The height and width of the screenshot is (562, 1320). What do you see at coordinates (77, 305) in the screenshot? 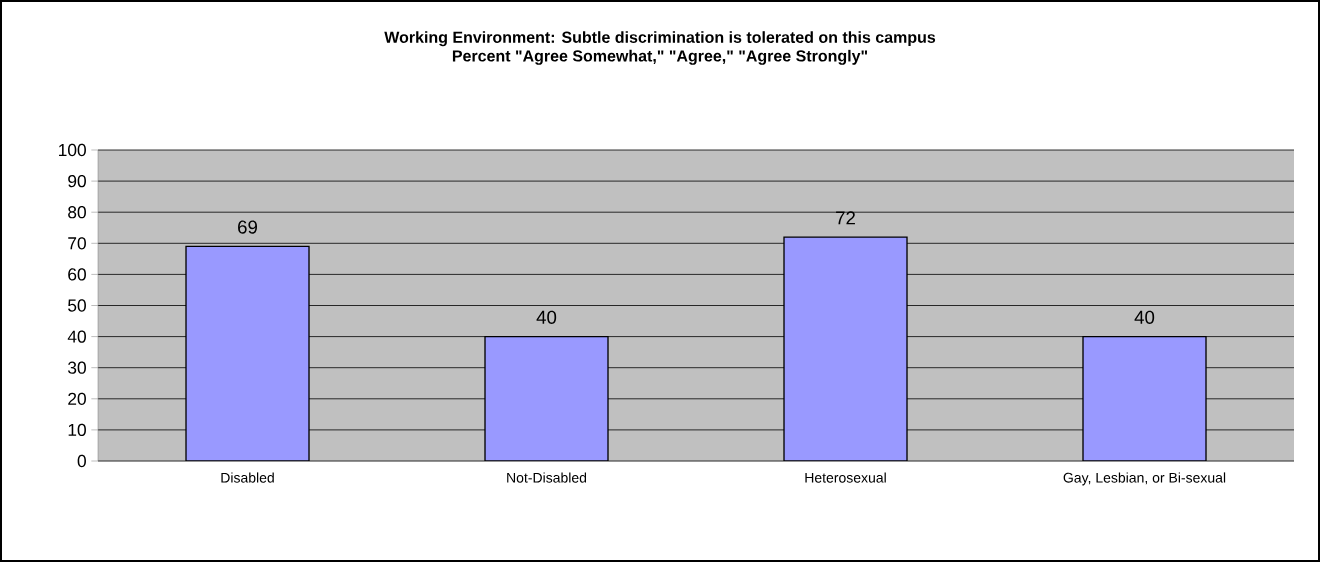
I see `y-tick-label: 50` at bounding box center [77, 305].